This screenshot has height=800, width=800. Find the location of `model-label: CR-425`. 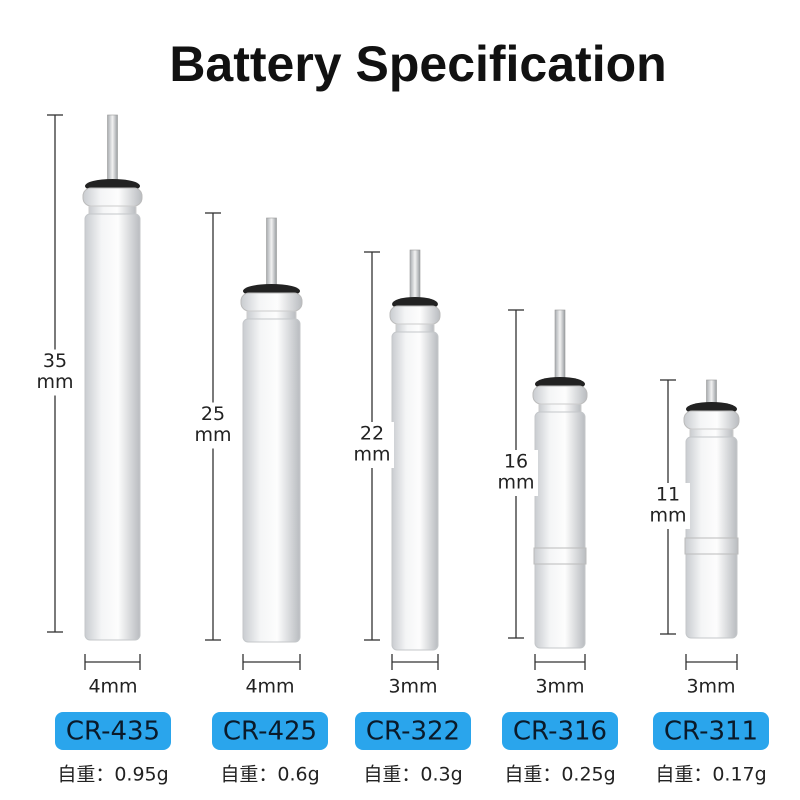

model-label: CR-425 is located at coordinates (270, 732).